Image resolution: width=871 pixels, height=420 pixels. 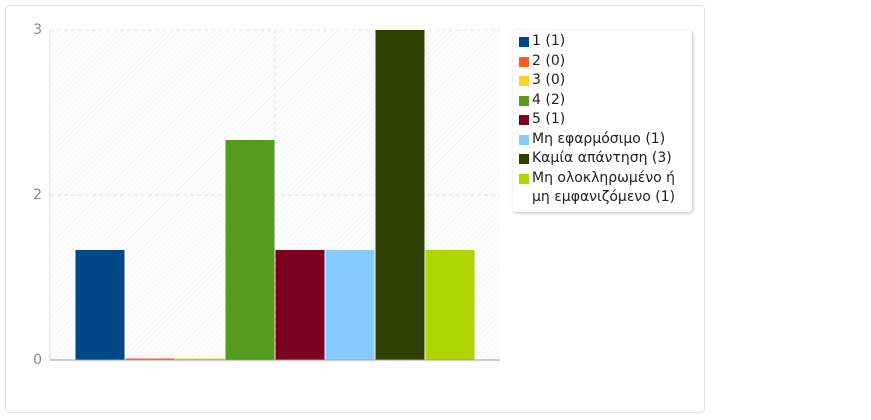 I want to click on y-tick-label: 0, so click(x=37, y=360).